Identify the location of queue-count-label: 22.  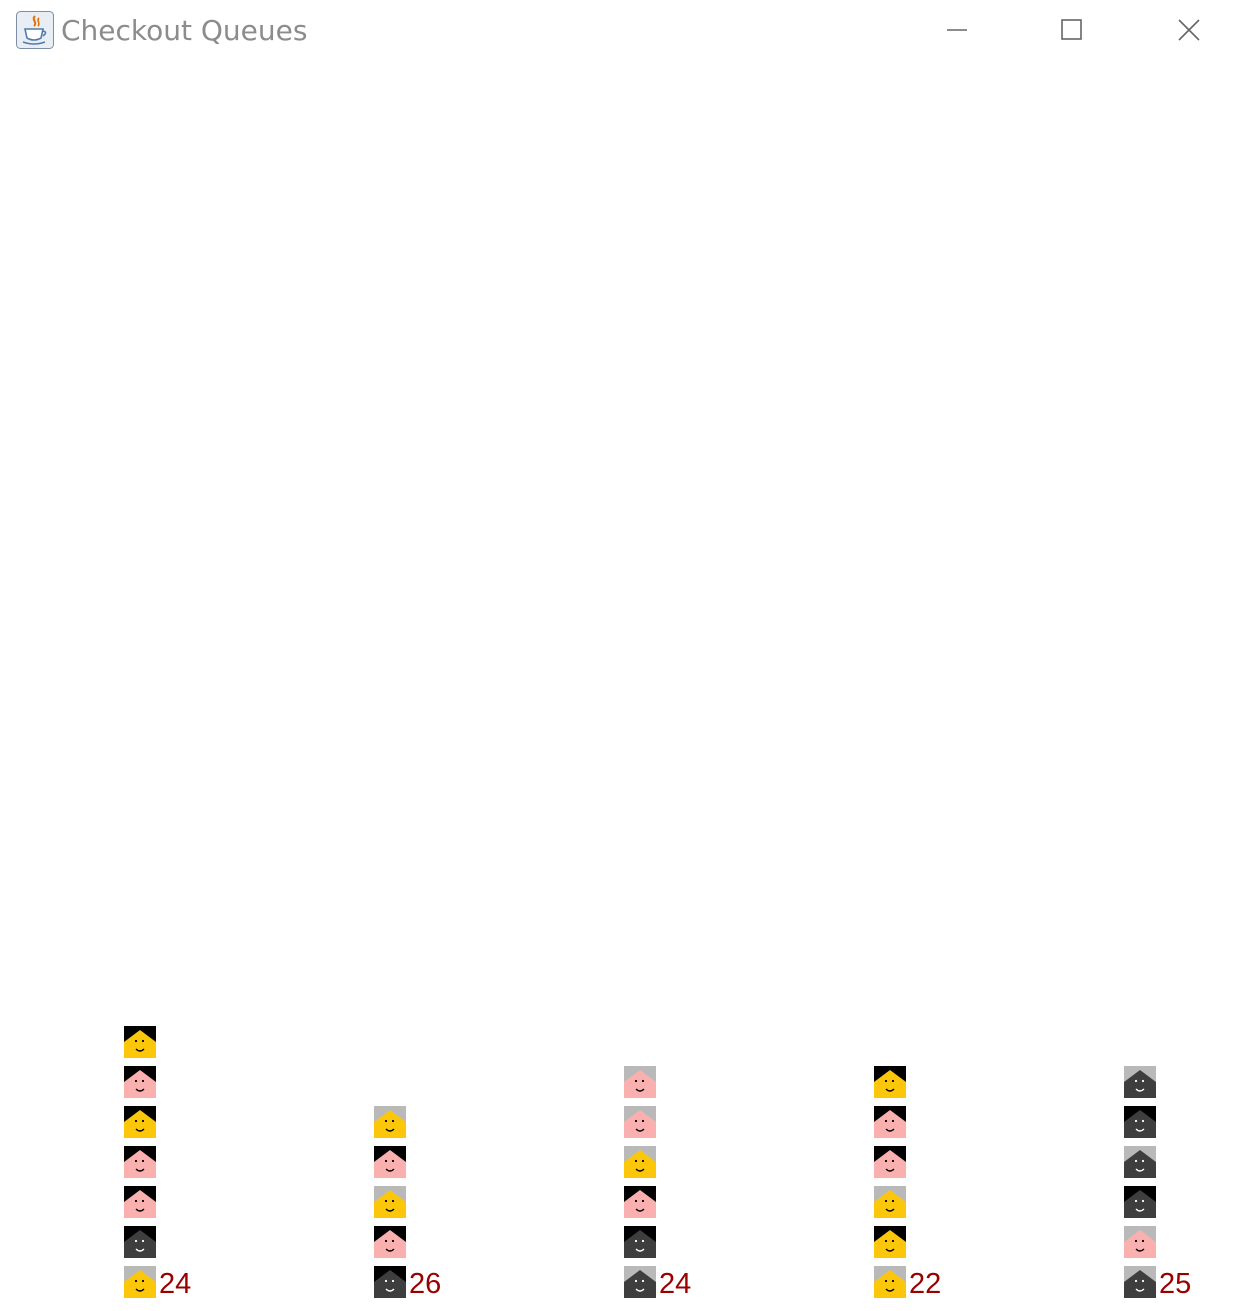
(925, 1284).